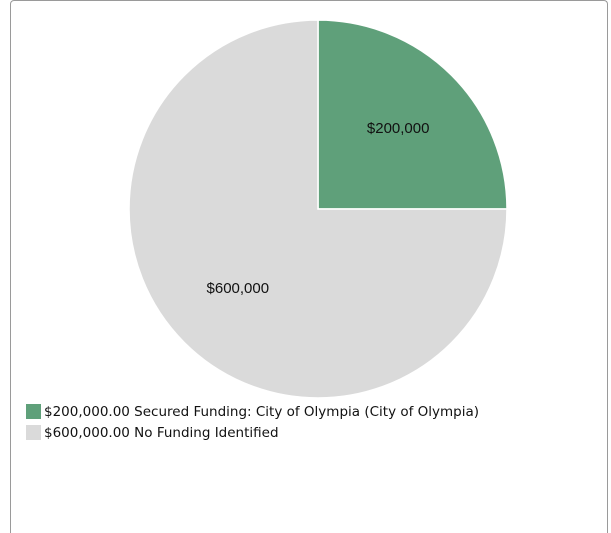 Image resolution: width=611 pixels, height=533 pixels. I want to click on slice-label: $600,000, so click(238, 288).